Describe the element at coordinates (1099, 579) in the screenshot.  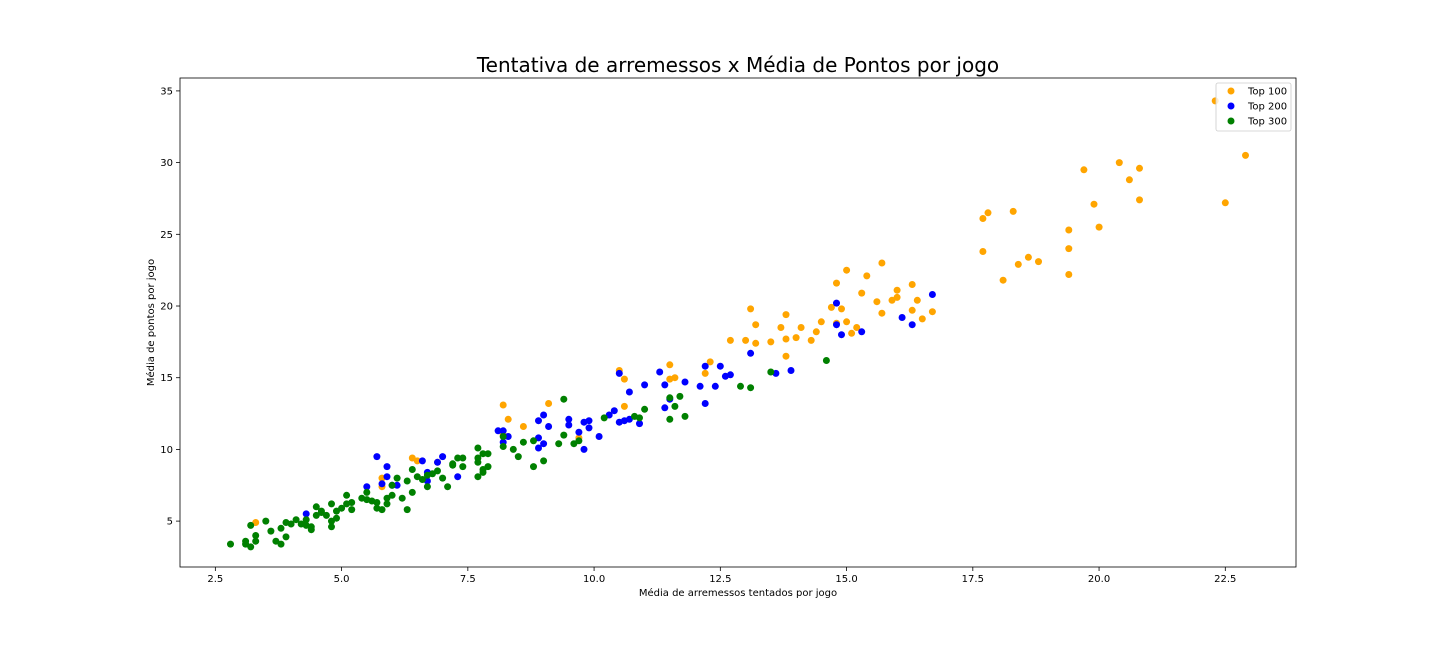
I see `x-tick-label: 20.0` at that location.